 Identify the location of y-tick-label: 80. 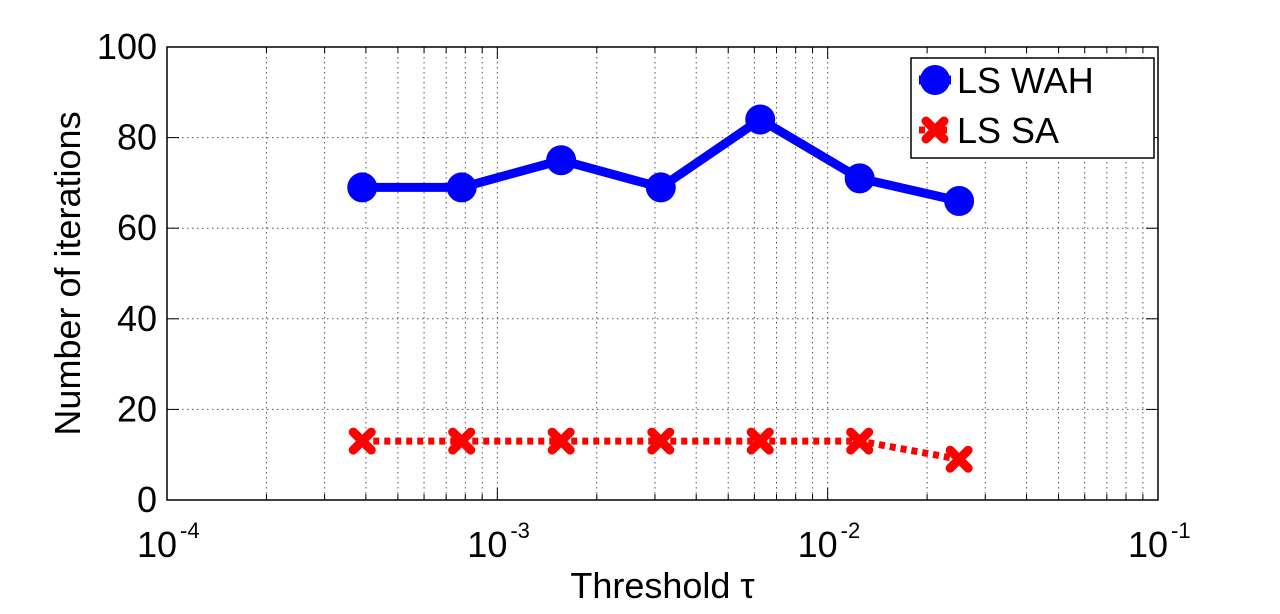
(137, 137).